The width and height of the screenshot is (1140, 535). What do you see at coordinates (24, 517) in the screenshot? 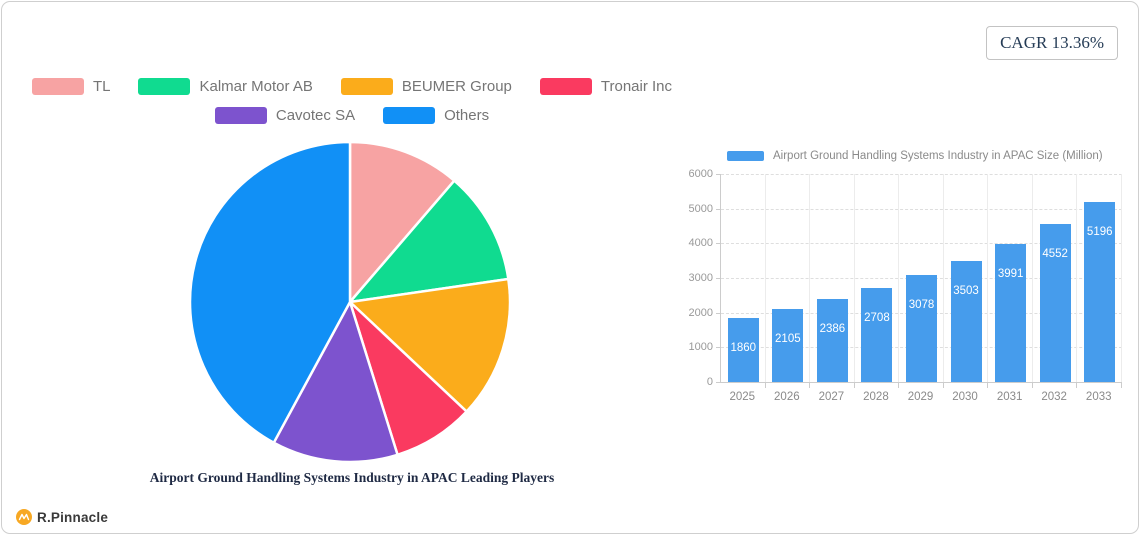
I see `pinnacle-logo-icon` at bounding box center [24, 517].